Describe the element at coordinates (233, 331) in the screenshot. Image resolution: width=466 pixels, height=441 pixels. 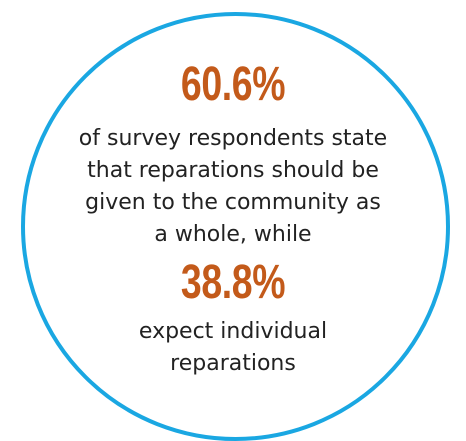
I see `individual-statement-line: expect individual` at that location.